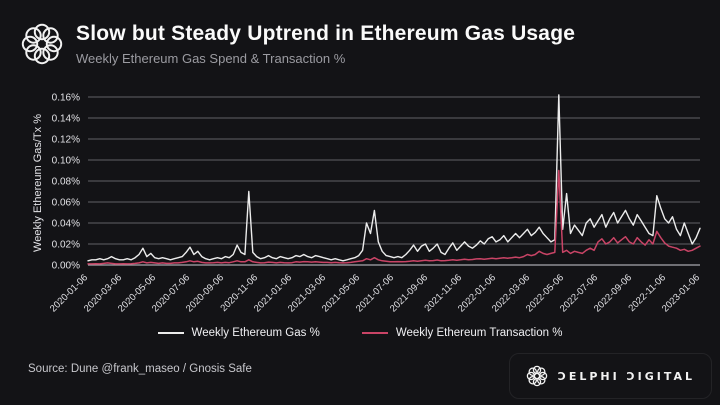 Image resolution: width=720 pixels, height=405 pixels. I want to click on y-tick-label: 0.08%, so click(66, 182).